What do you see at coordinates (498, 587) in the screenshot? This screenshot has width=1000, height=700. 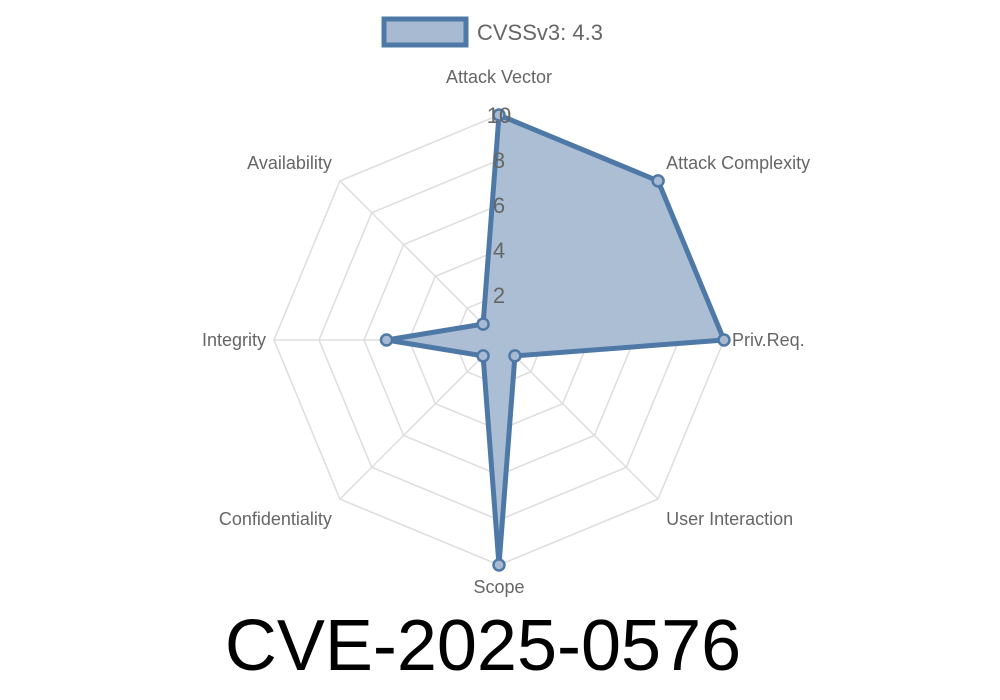 I see `axis-label: Scope` at bounding box center [498, 587].